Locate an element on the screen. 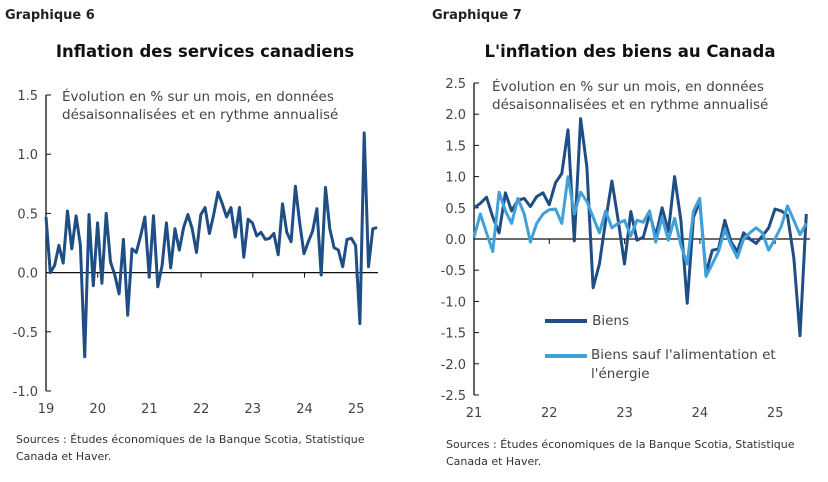 This screenshot has width=828, height=482. y-tick-label: -2.0 is located at coordinates (453, 365).